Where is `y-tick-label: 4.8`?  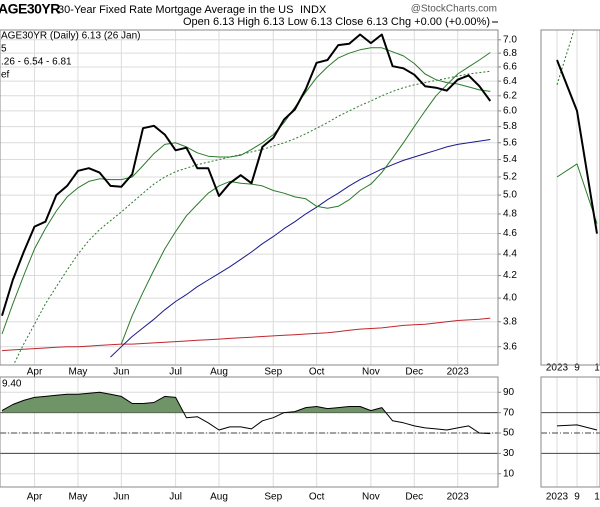
y-tick-label: 4.8 is located at coordinates (510, 214).